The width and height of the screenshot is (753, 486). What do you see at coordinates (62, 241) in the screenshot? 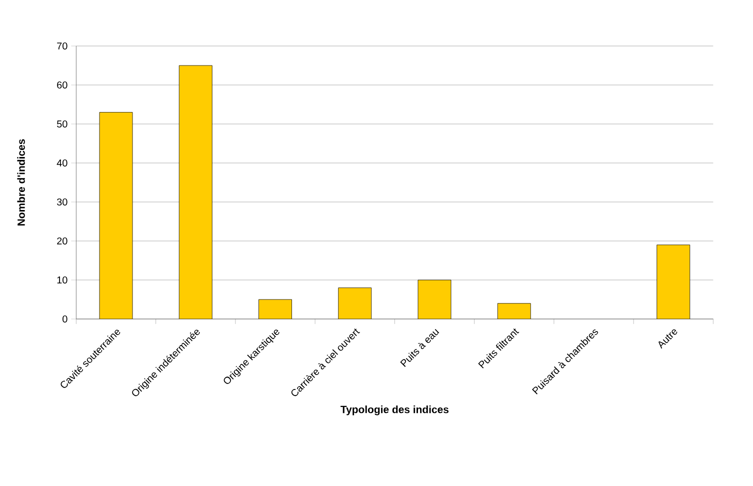
I see `y-tick-label: 20` at bounding box center [62, 241].